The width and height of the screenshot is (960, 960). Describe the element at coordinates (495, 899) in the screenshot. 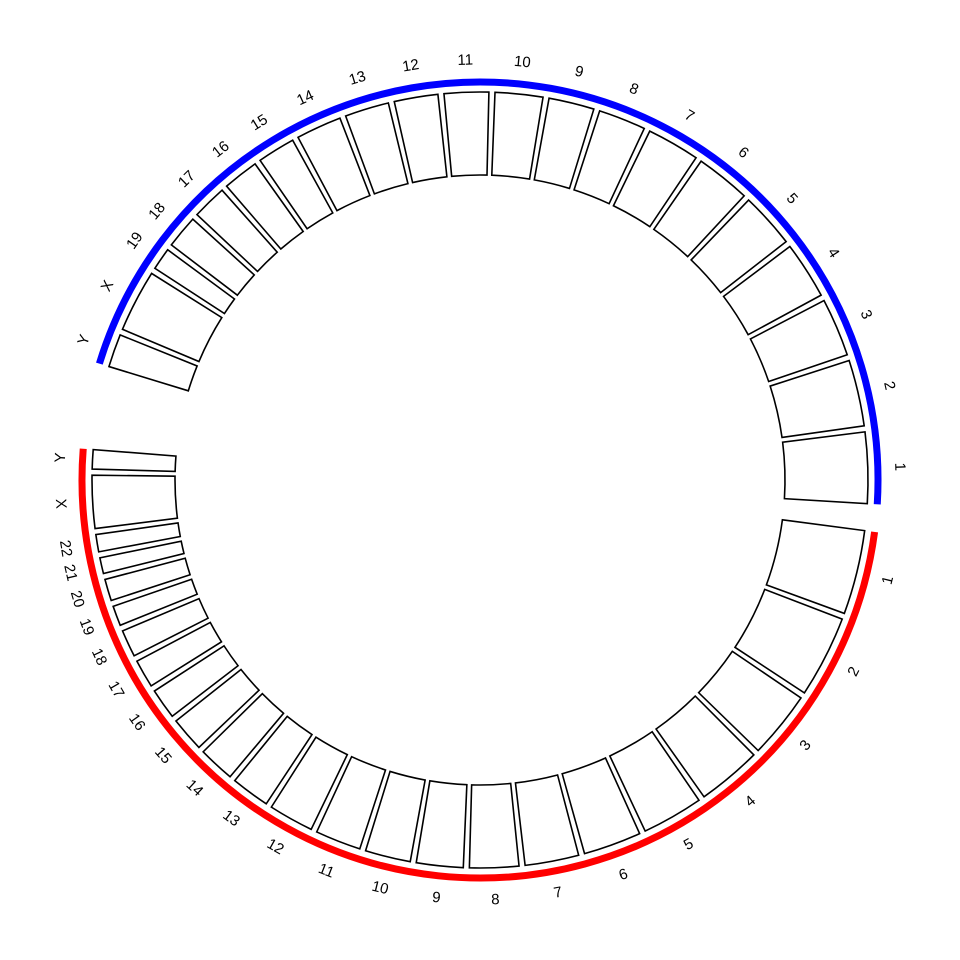

I see `bottom-chromosome-label-8: 8` at that location.